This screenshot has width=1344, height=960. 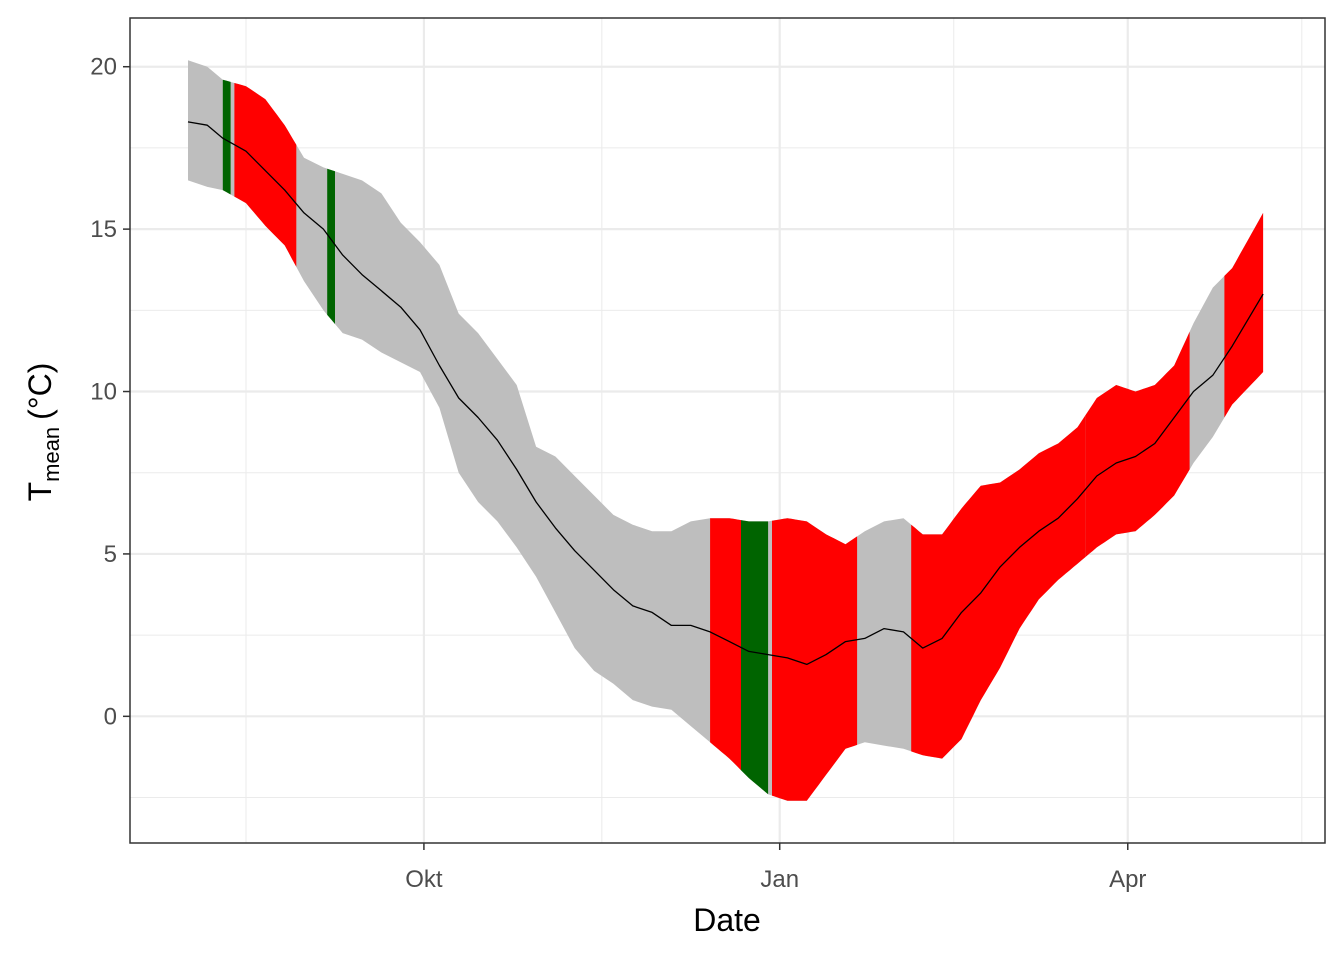 What do you see at coordinates (40, 492) in the screenshot?
I see `y-axis-title-main: T` at bounding box center [40, 492].